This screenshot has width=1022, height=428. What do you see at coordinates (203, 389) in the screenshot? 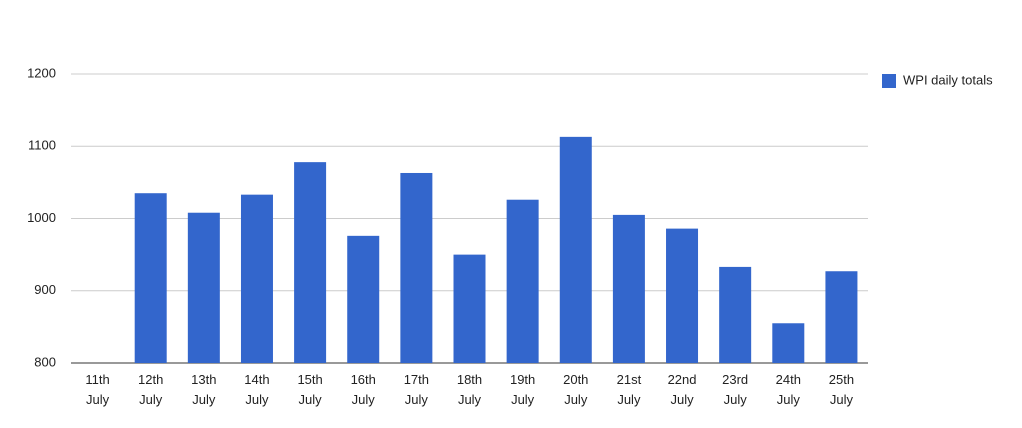
I see `x-tick-label: 13th July` at bounding box center [203, 389].